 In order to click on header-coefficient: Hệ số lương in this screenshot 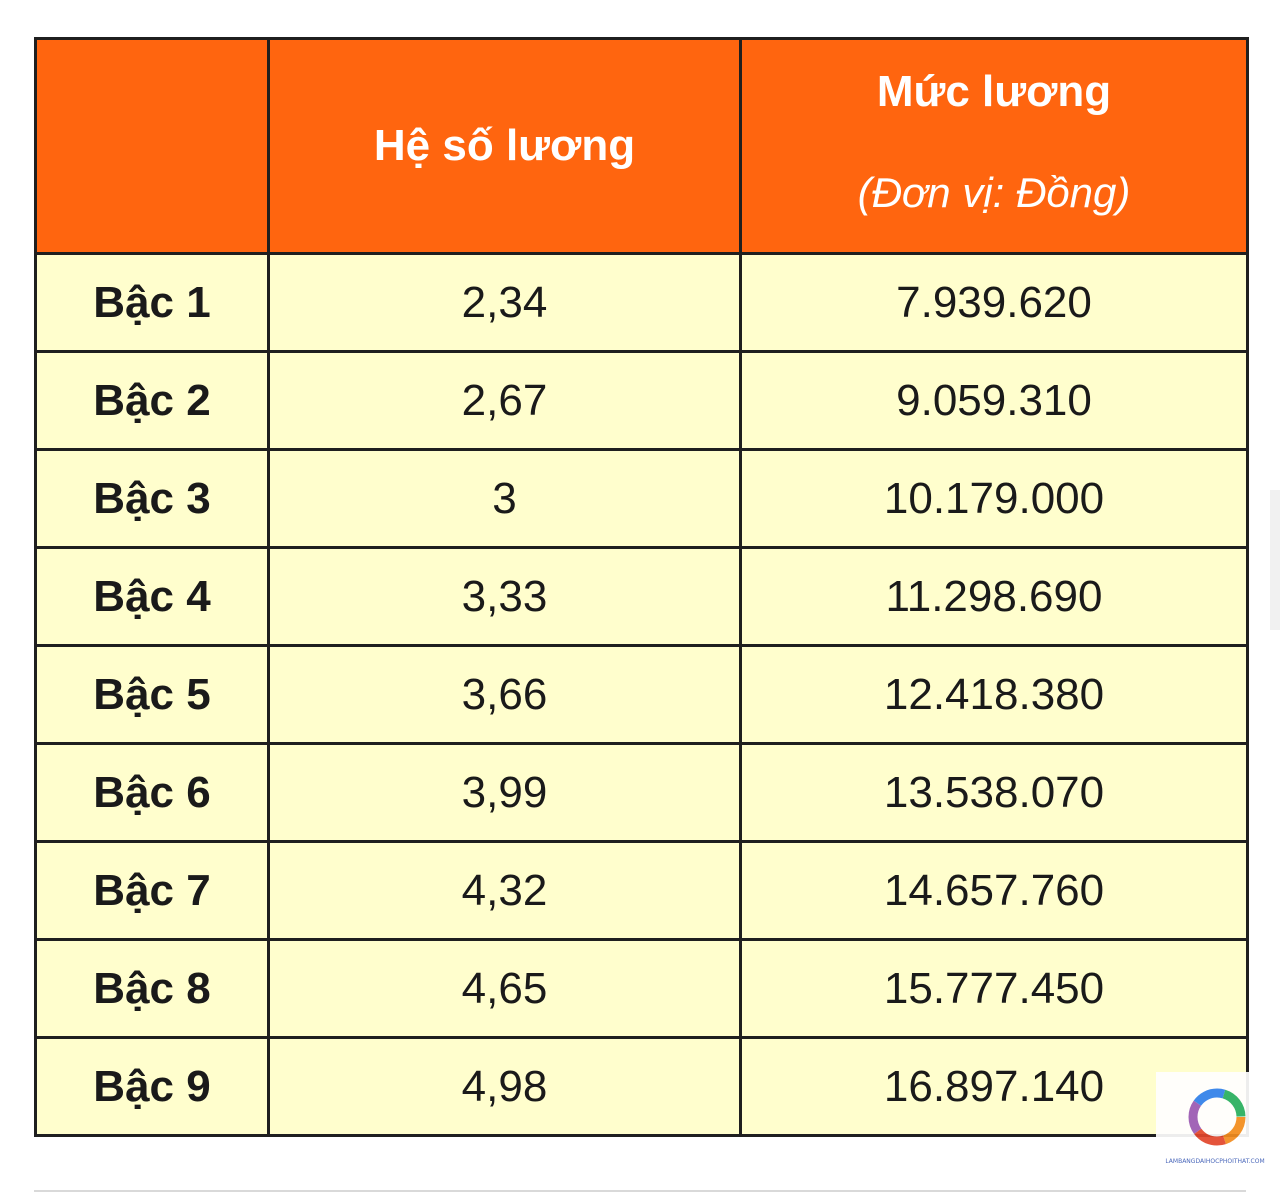, I will do `click(504, 146)`.